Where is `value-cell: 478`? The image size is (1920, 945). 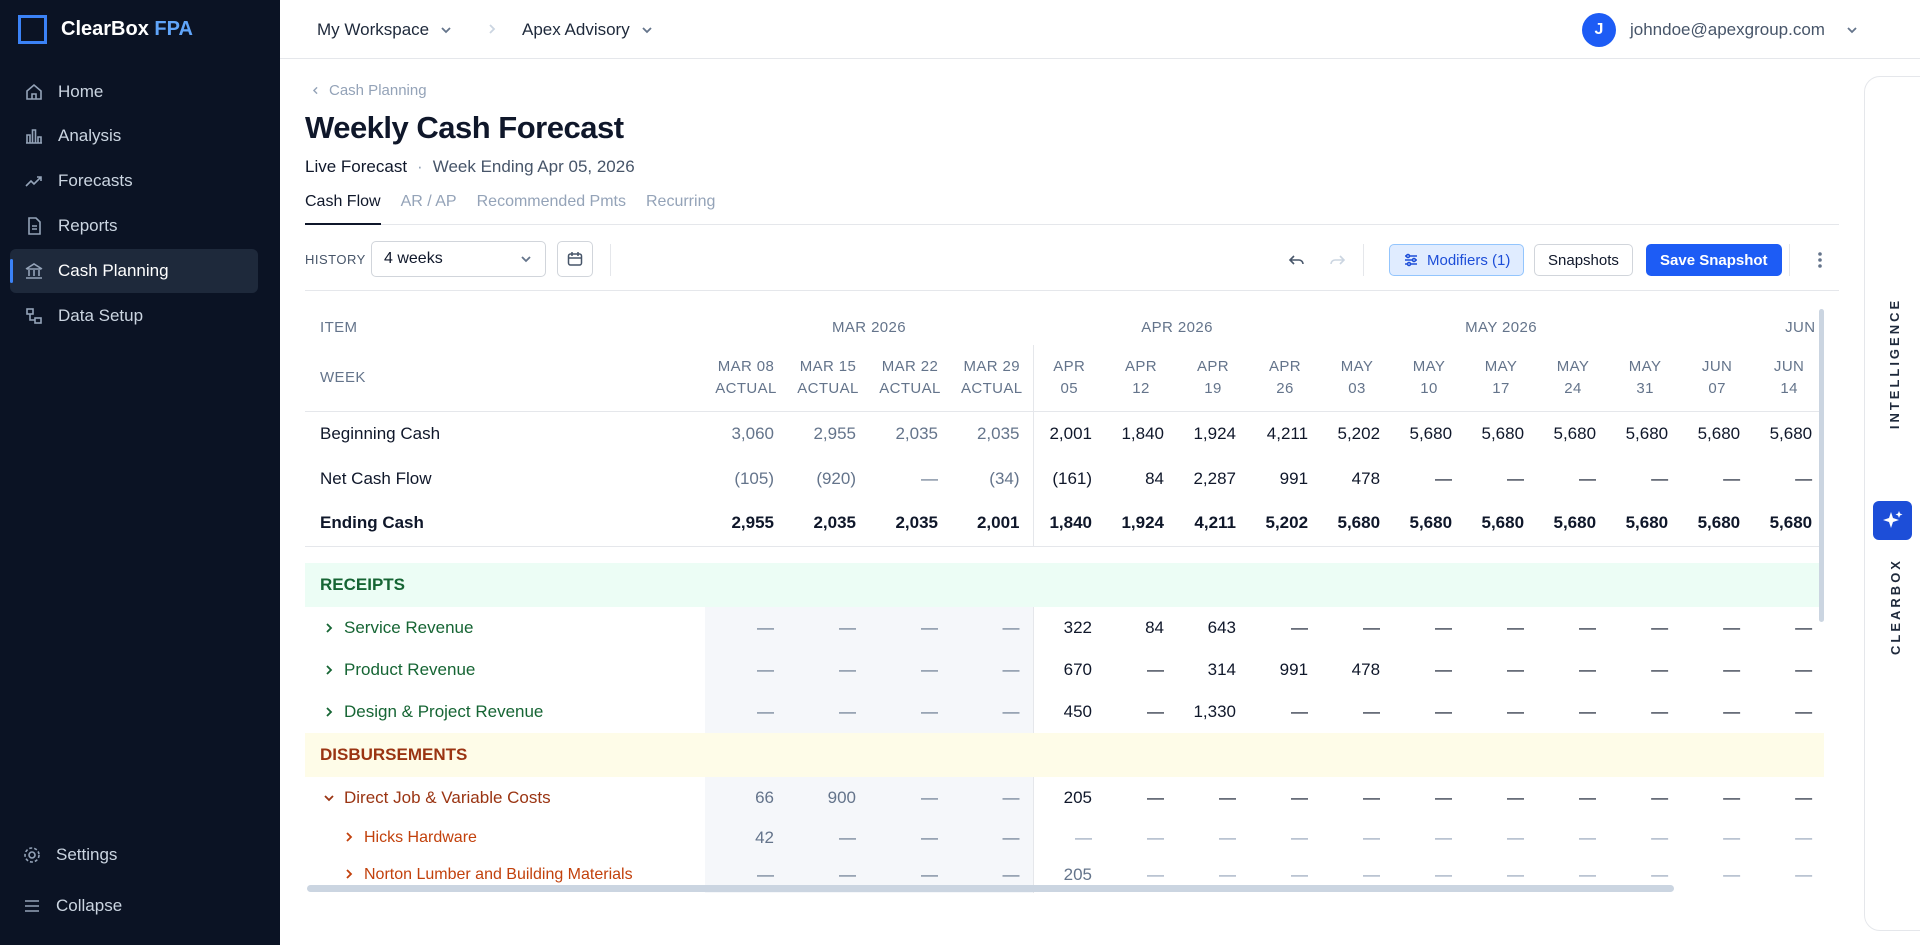
value-cell: 478 is located at coordinates (1366, 669).